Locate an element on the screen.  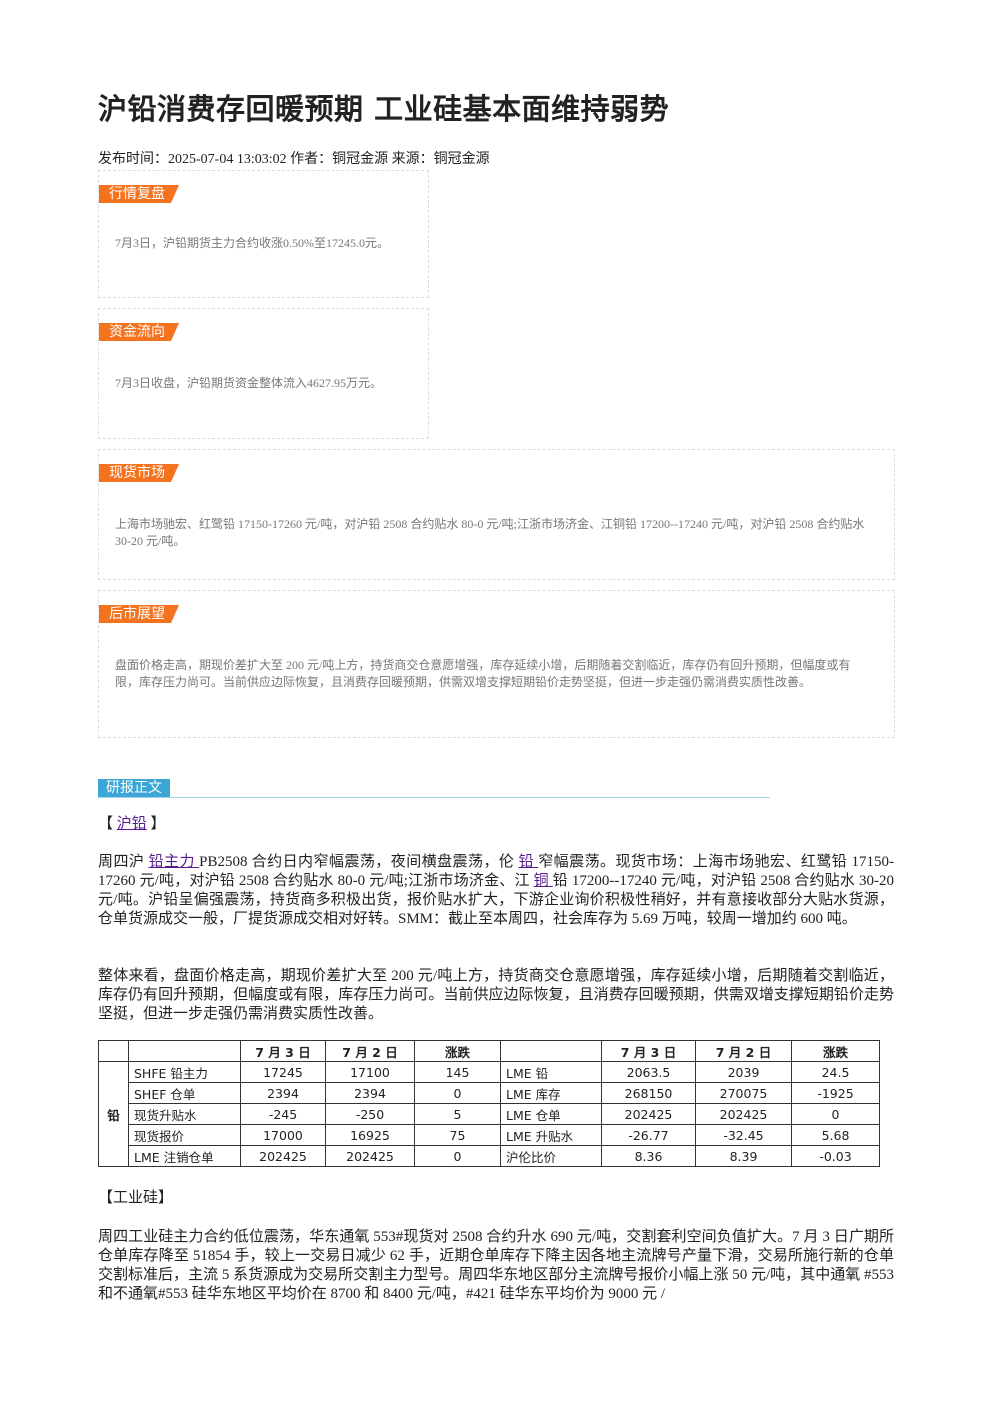
section-tag: 现货市场 is located at coordinates (139, 473).